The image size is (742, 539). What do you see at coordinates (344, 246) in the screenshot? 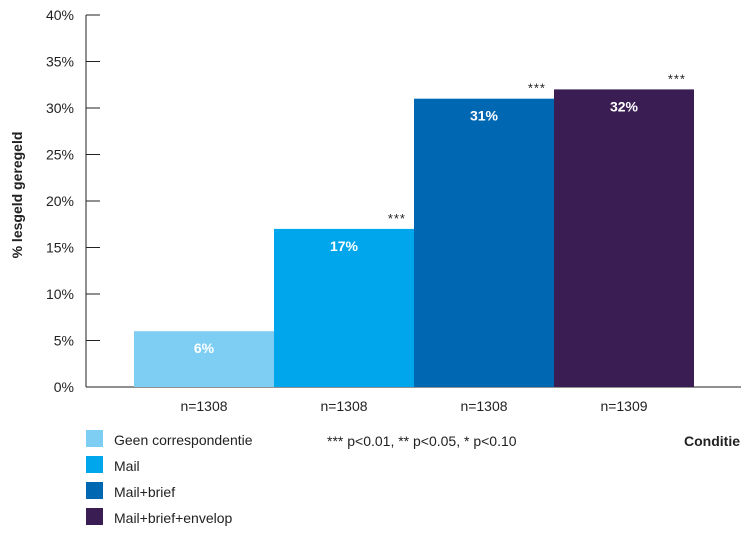
I see `bar-value-label: 17%` at bounding box center [344, 246].